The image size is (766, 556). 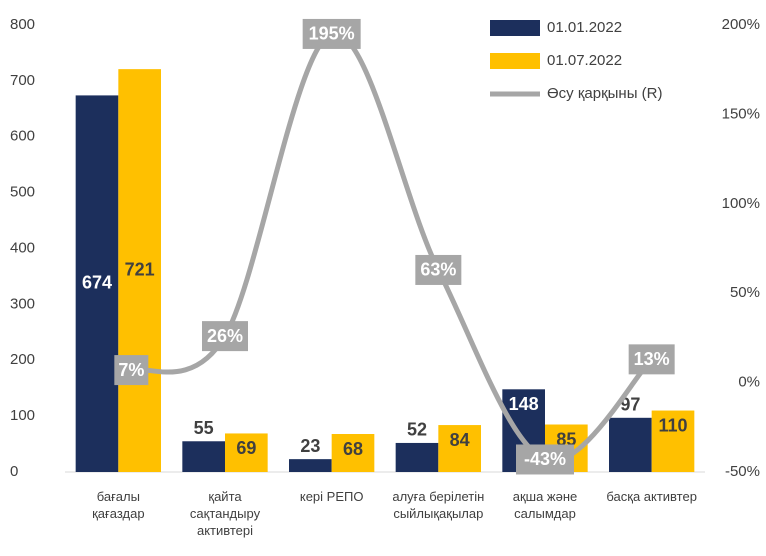 I want to click on bar-label: 721, so click(x=140, y=269).